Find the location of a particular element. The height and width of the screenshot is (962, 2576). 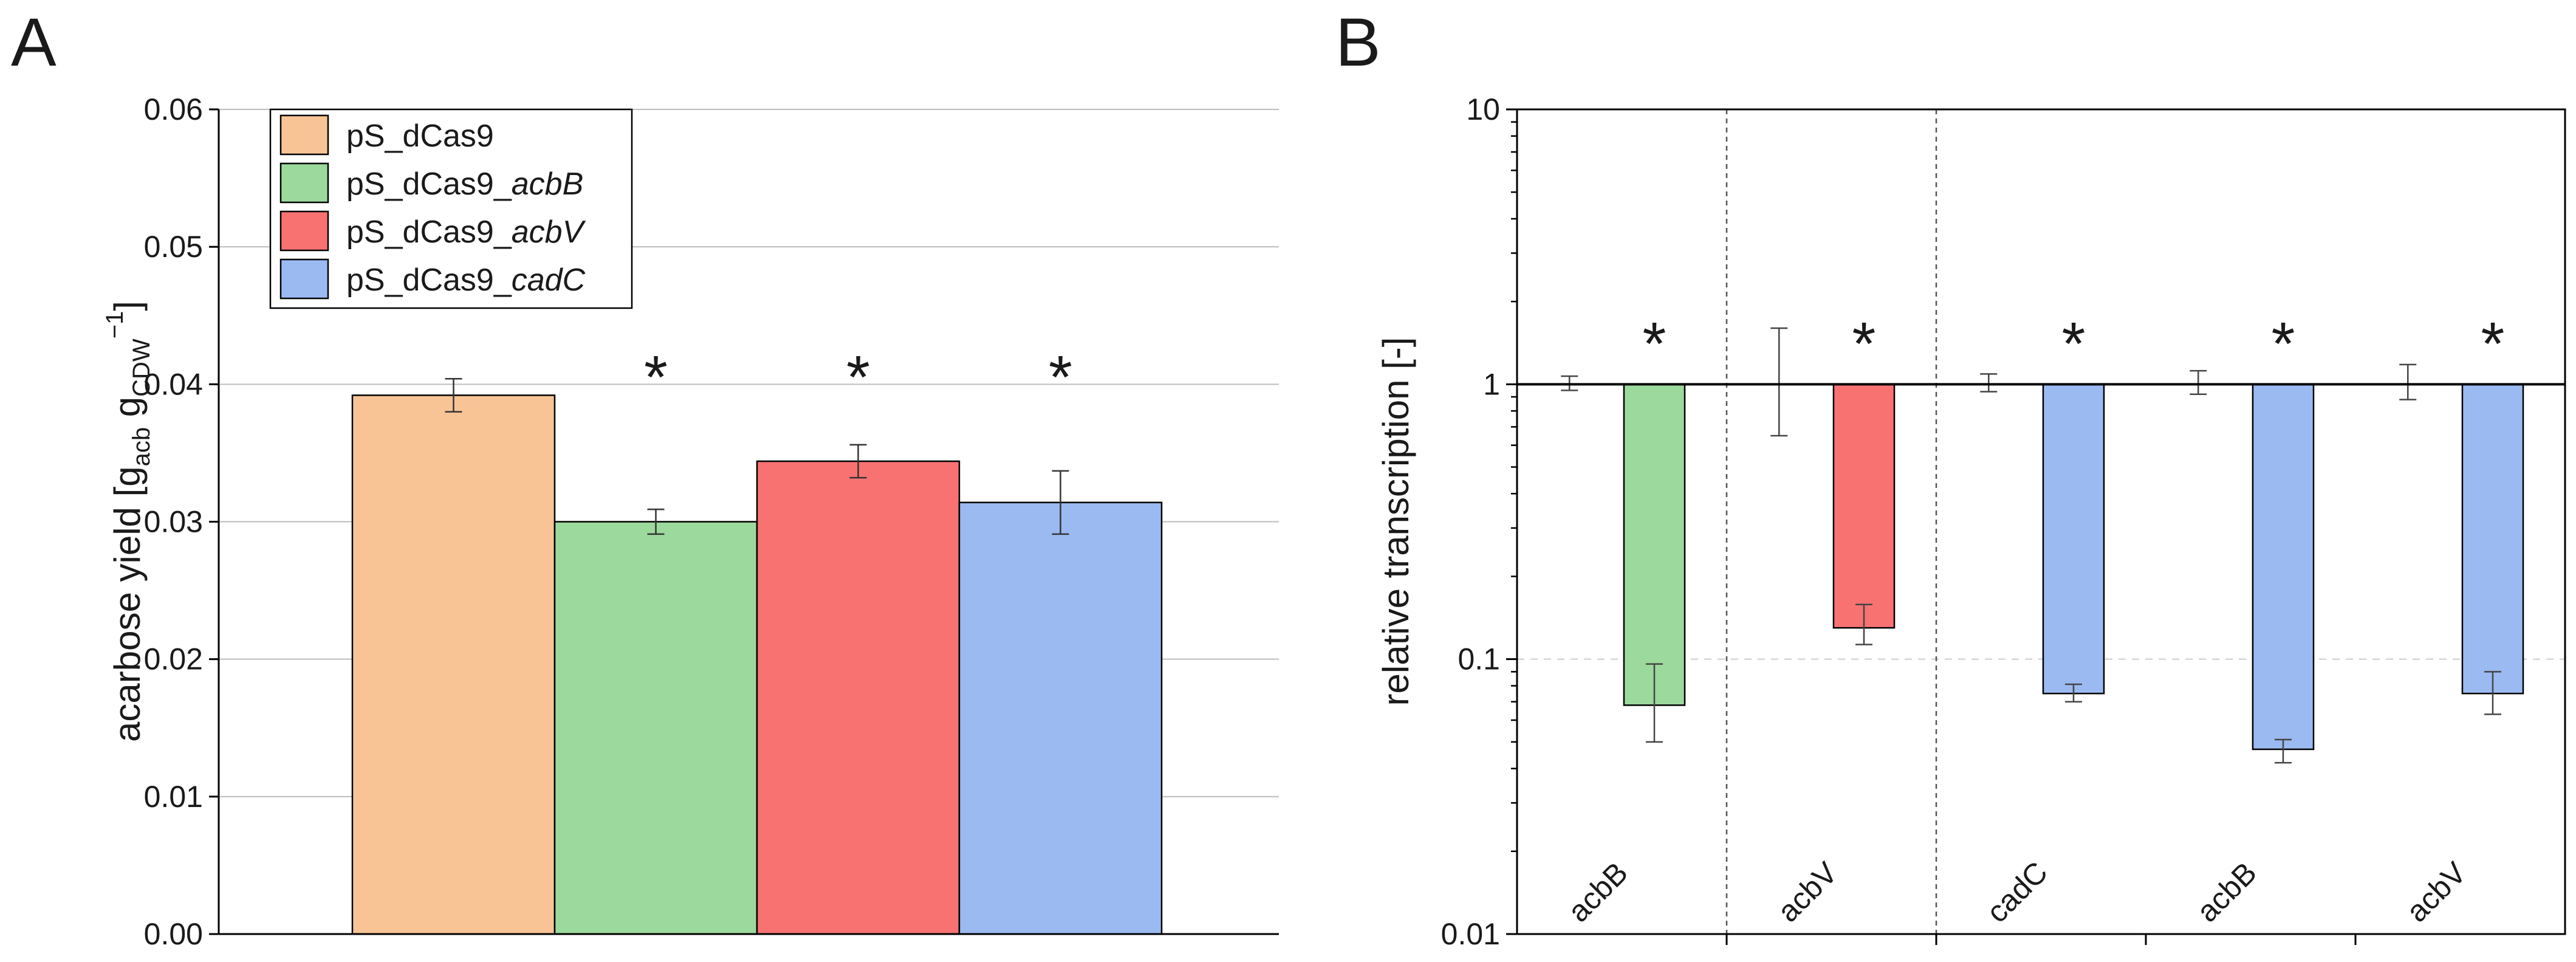

y-label-part-2: g is located at coordinates (127, 412).